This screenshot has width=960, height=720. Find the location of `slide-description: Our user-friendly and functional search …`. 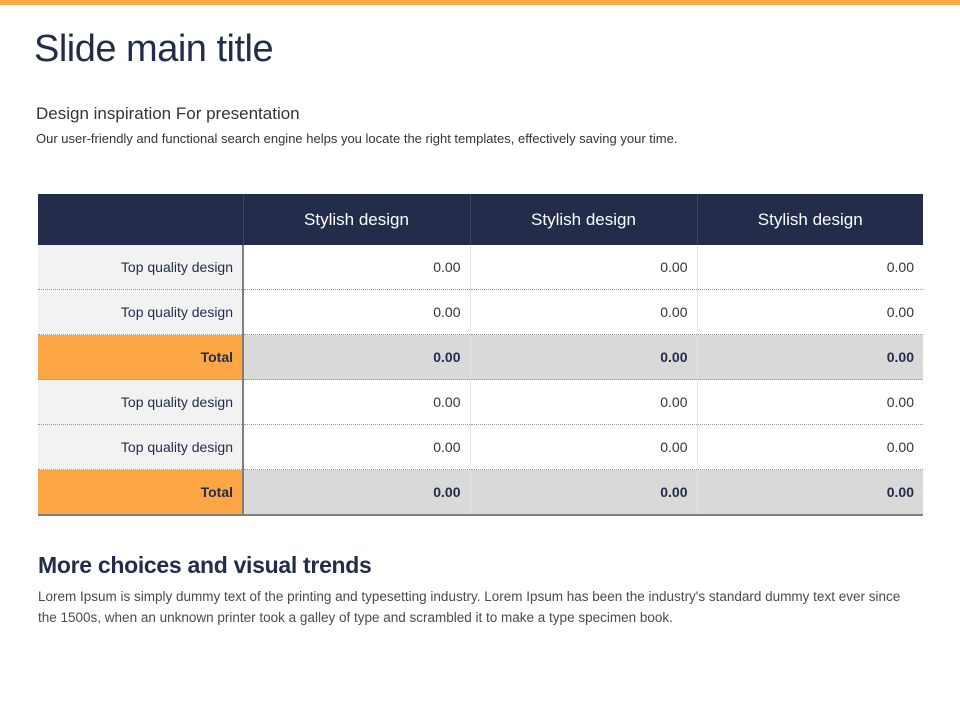

slide-description: Our user-friendly and functional search … is located at coordinates (357, 138).